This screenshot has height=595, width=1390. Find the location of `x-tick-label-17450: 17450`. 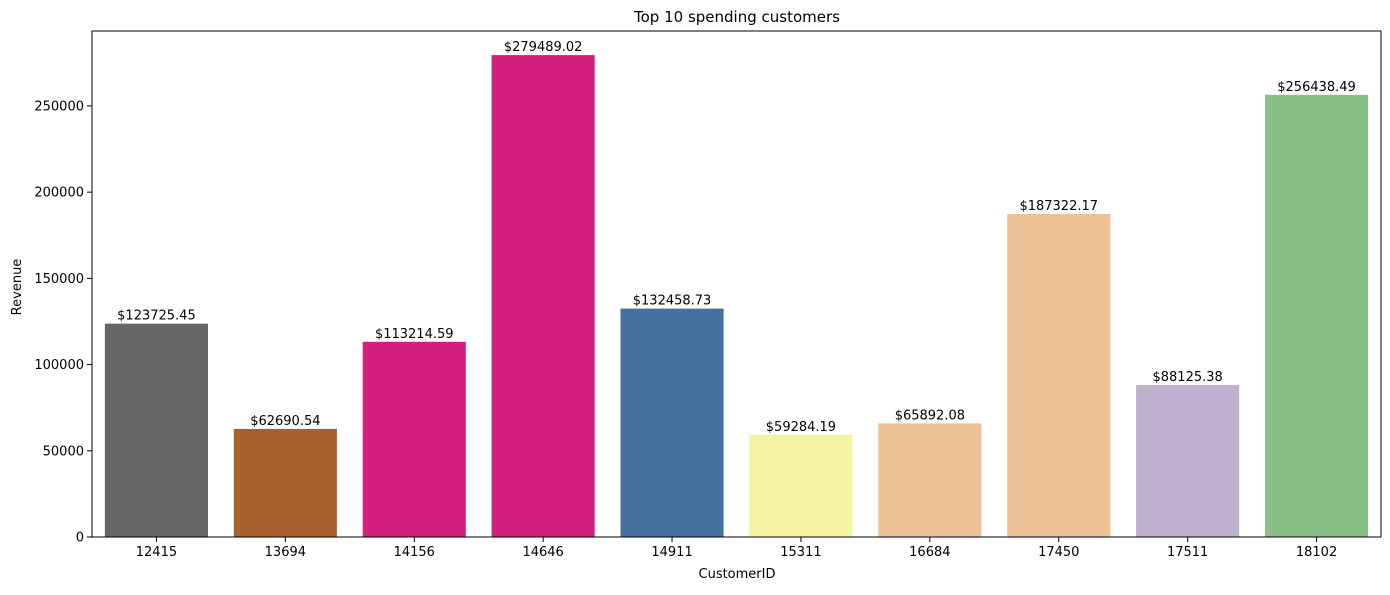

x-tick-label-17450: 17450 is located at coordinates (1058, 552).